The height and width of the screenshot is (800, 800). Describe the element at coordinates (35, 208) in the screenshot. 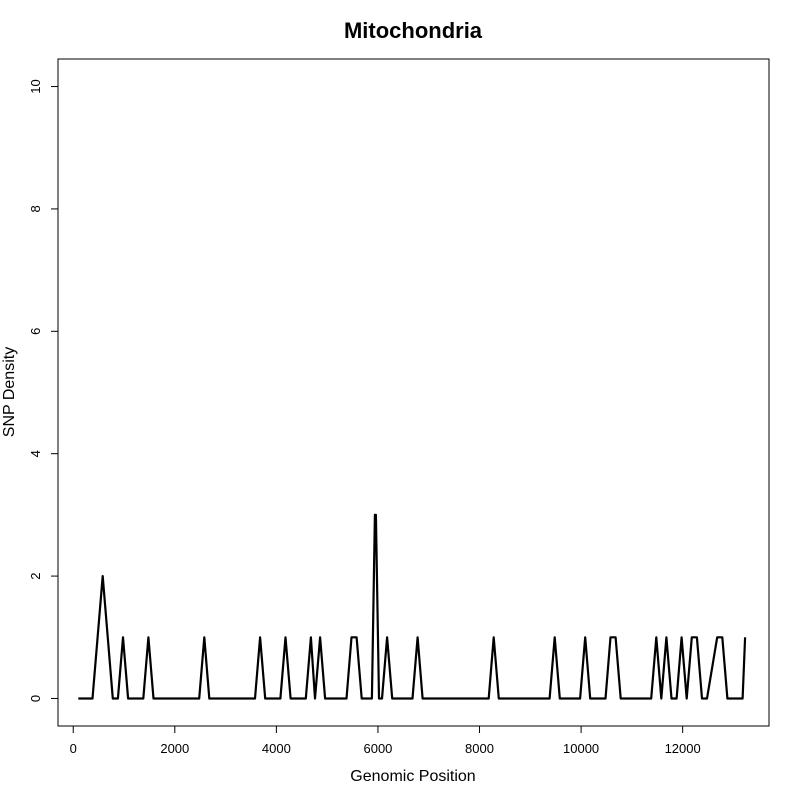

I see `y-tick-label: 8` at that location.